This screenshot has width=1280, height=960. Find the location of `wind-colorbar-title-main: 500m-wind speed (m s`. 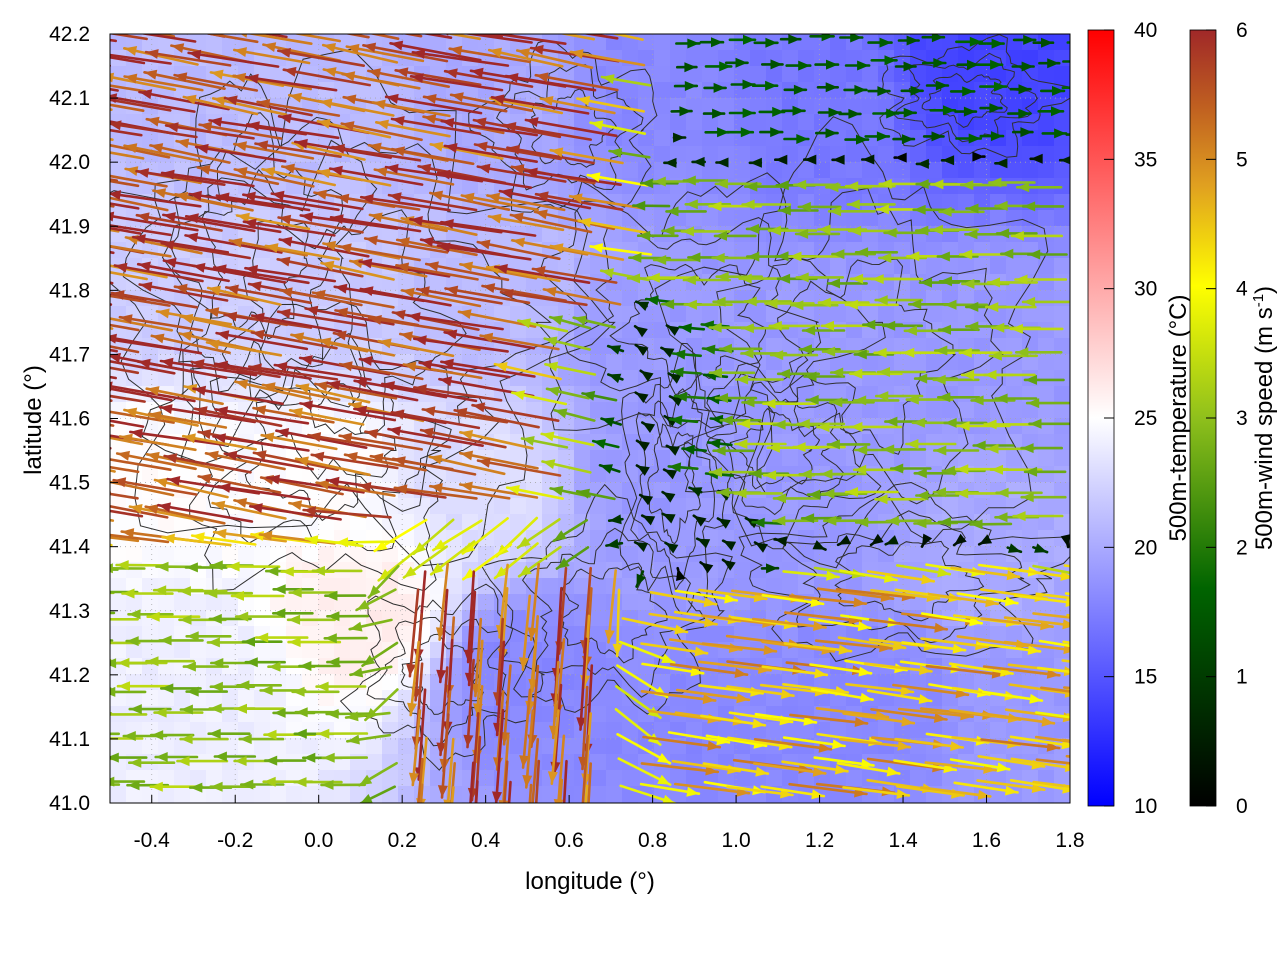

wind-colorbar-title-main: 500m-wind speed (m s is located at coordinates (1264, 428).